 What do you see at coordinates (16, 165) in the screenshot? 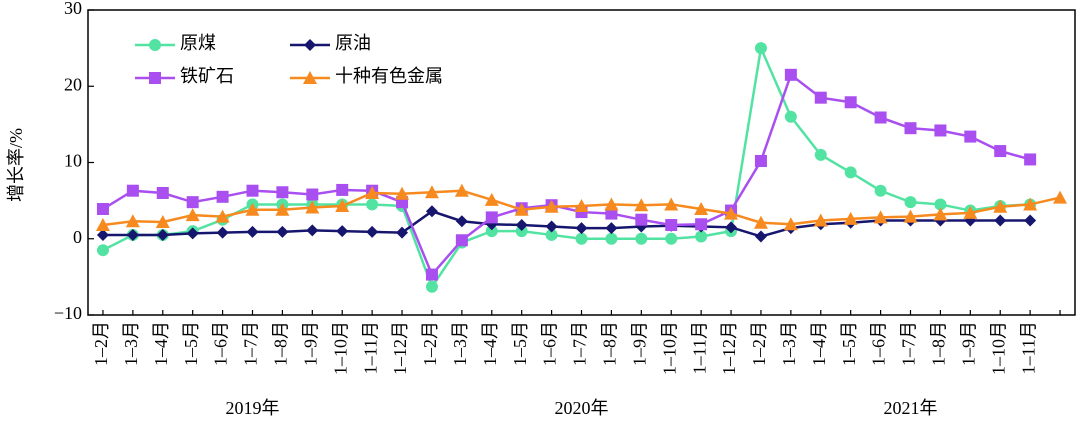
I see `y-axis-label: 增长率/%` at bounding box center [16, 165].